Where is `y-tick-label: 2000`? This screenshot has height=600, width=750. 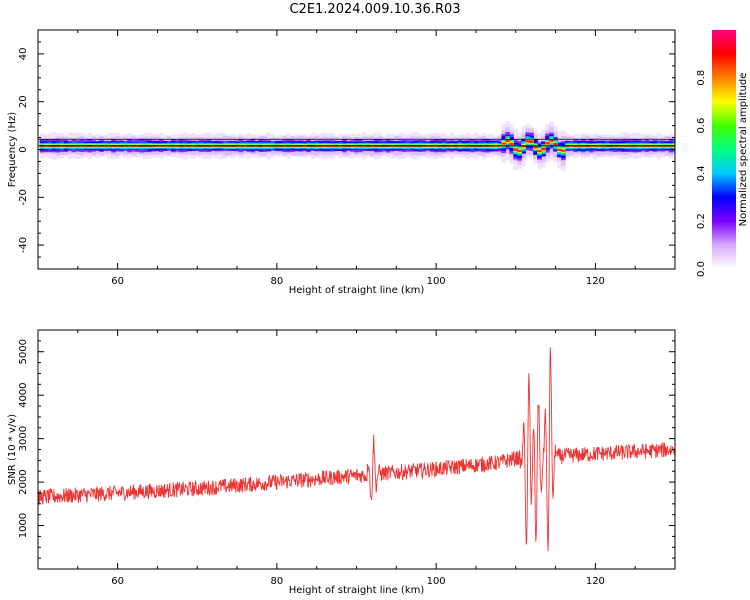 y-tick-label: 2000 is located at coordinates (23, 481).